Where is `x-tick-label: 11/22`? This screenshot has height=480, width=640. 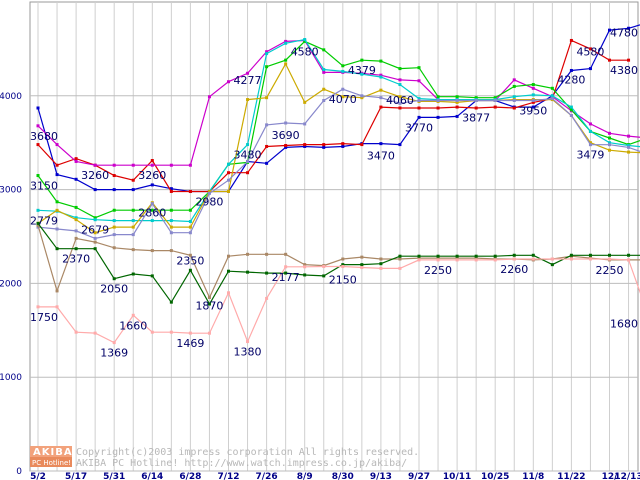 x-tick-label: 11/22 is located at coordinates (571, 476).